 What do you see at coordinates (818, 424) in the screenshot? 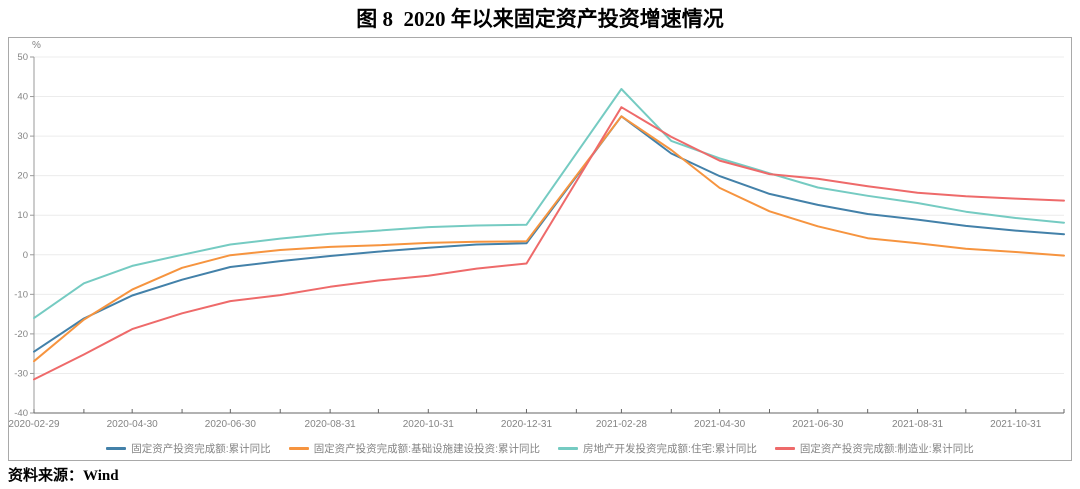
I see `x-tick-label: 2021-06-30` at bounding box center [818, 424].